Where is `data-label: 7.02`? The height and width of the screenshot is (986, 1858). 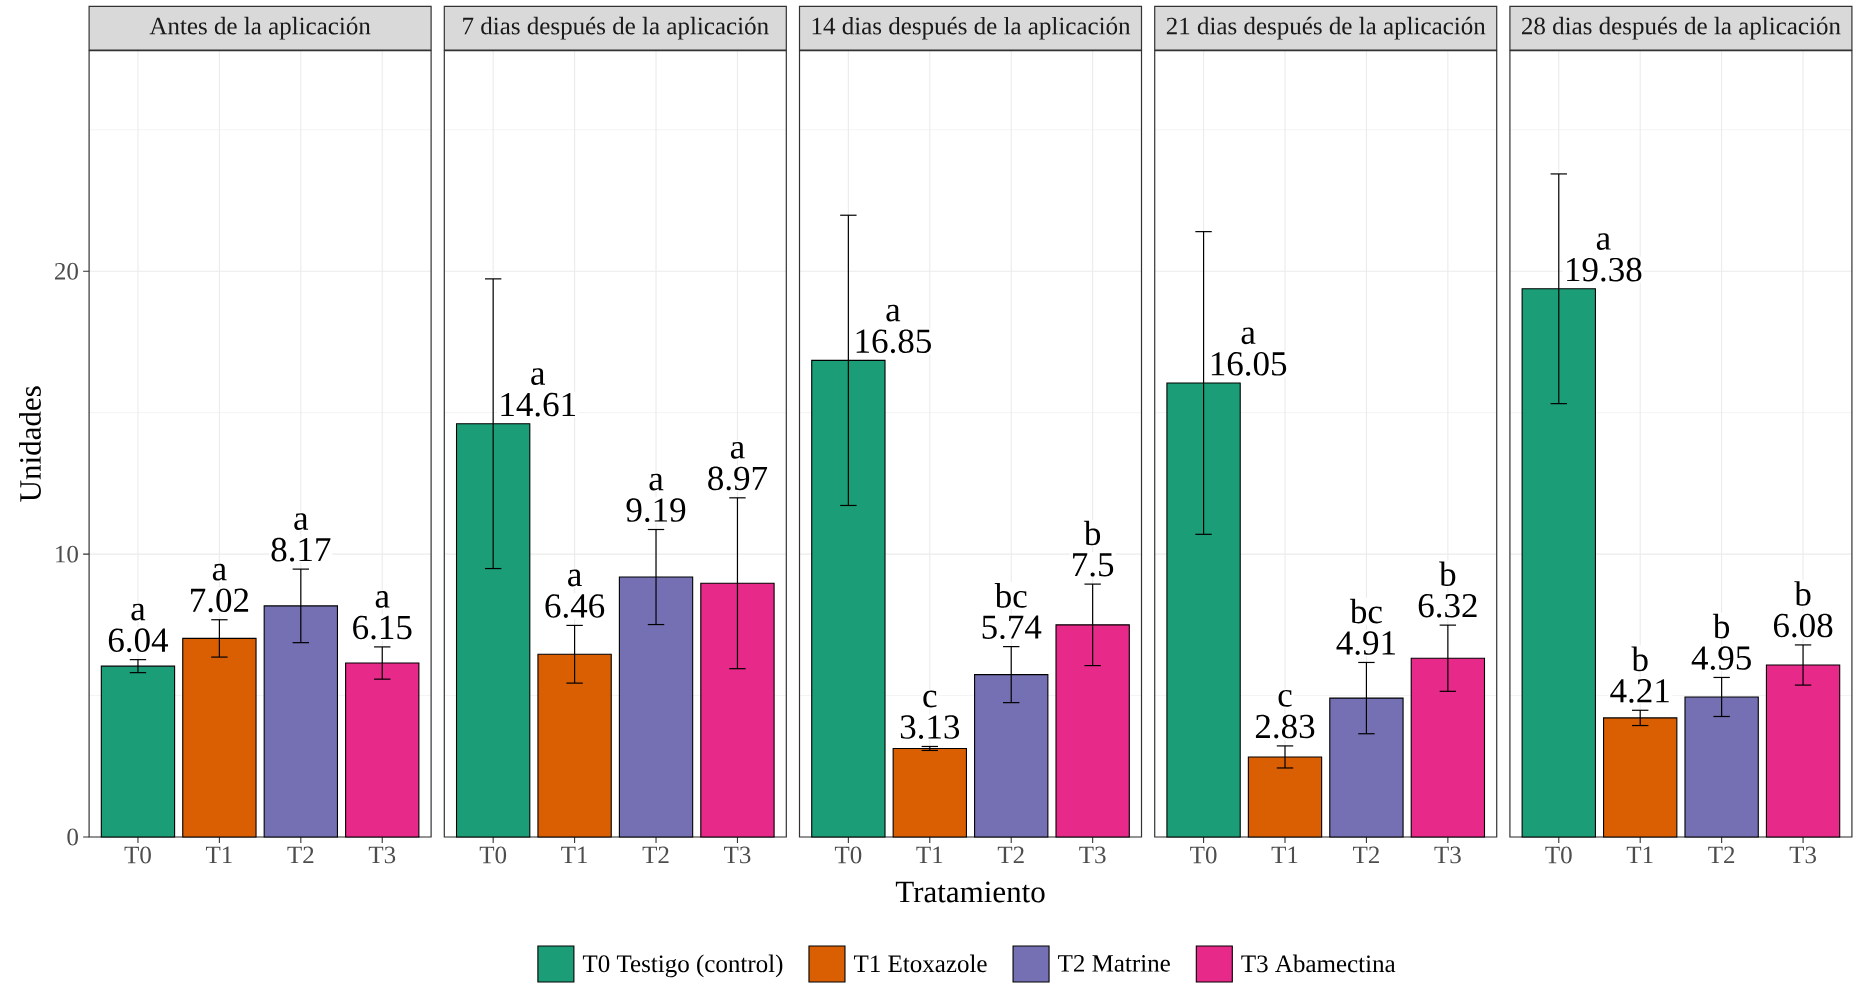
data-label: 7.02 is located at coordinates (220, 600).